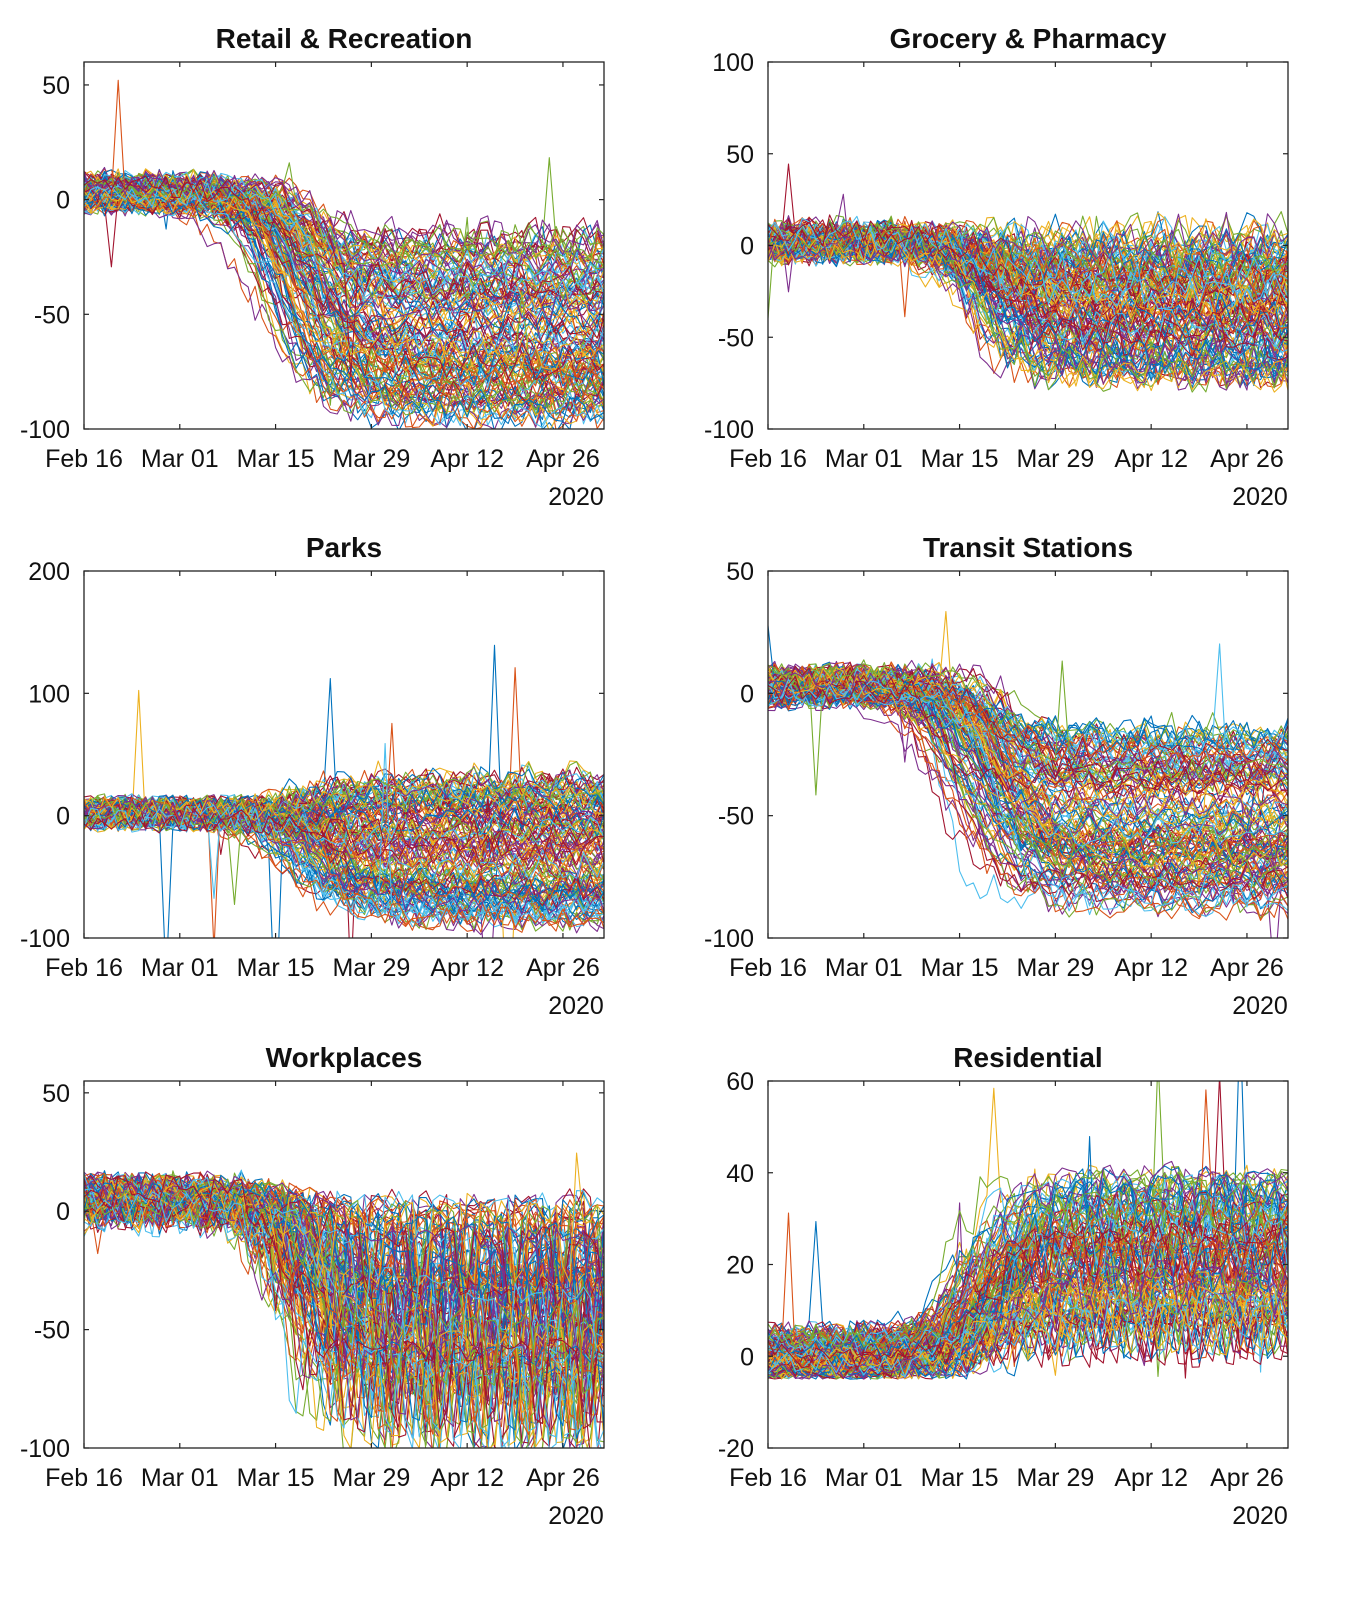  I want to click on y-tick-label: 200, so click(49, 572).